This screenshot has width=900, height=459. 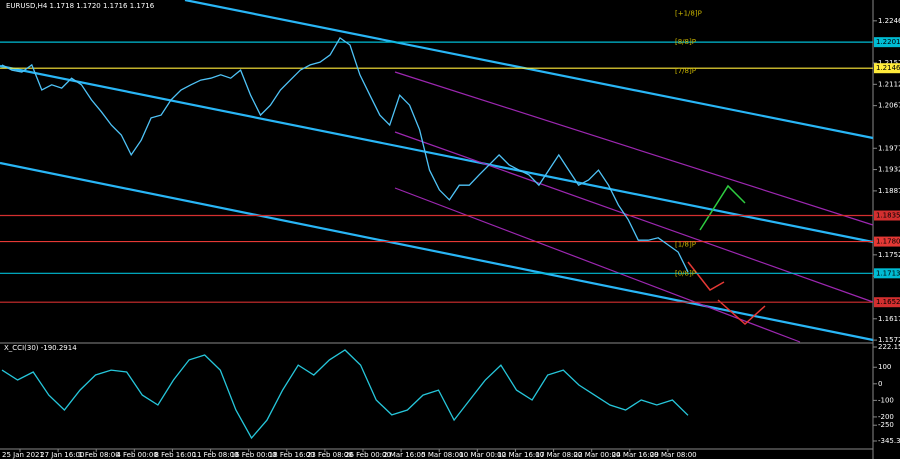 I want to click on time-label: 24 Mar 16:00, so click(x=635, y=455).